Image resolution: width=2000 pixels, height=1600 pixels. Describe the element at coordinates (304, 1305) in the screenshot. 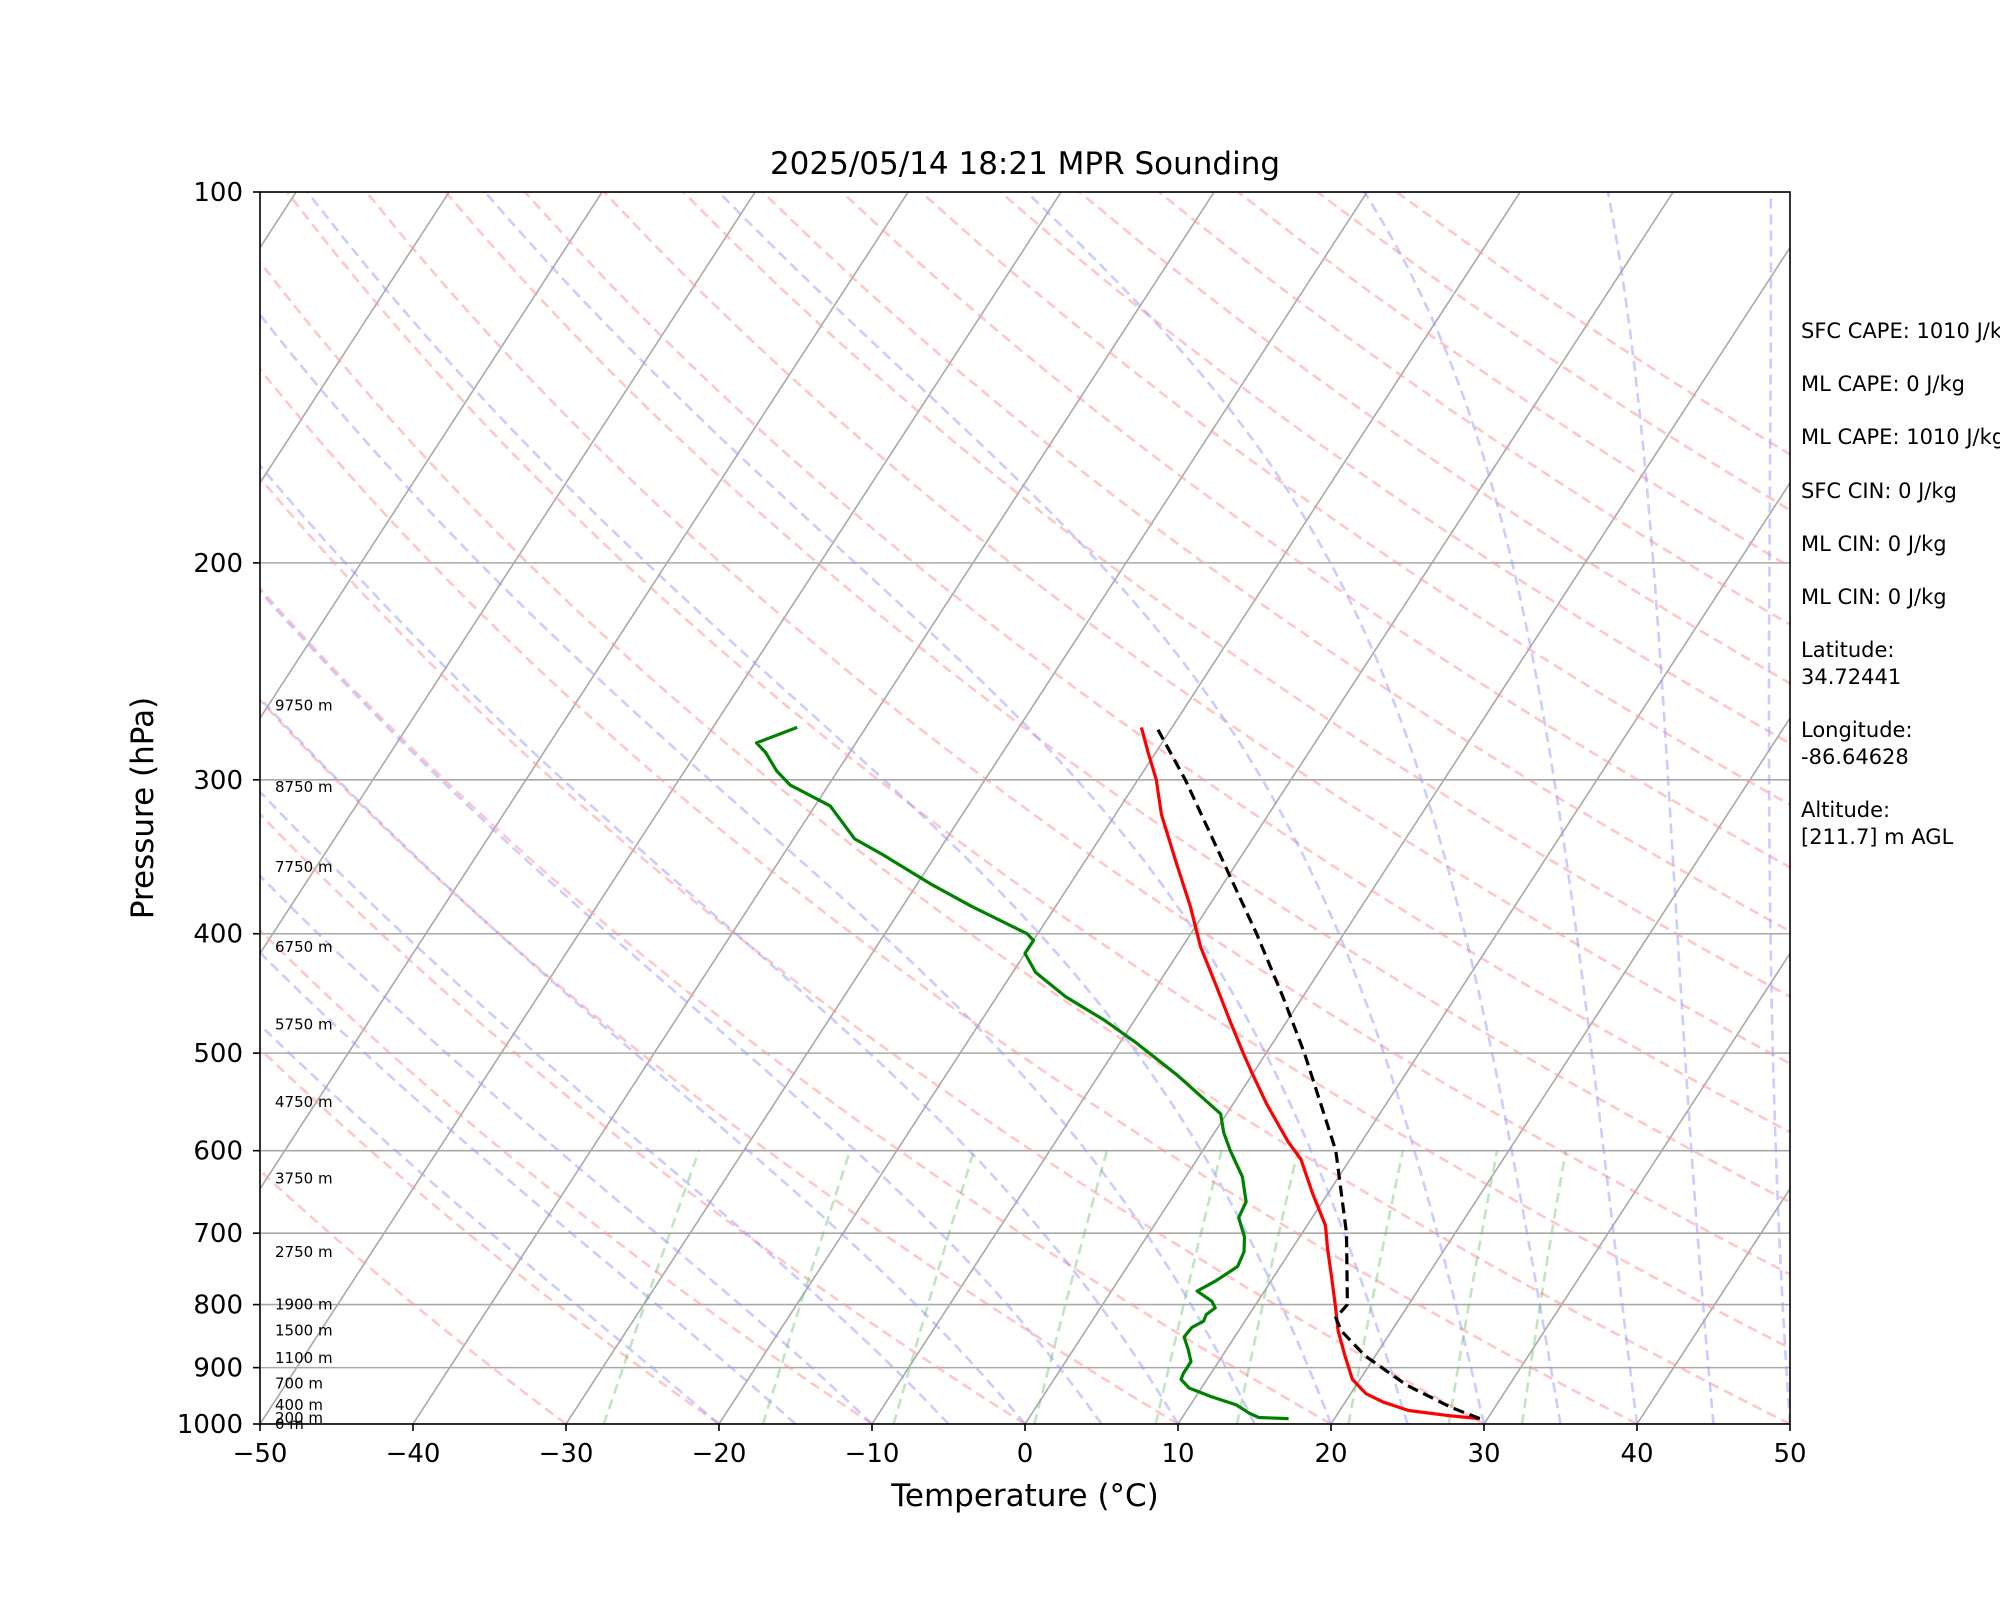

I see `height-label: 1900 m` at that location.